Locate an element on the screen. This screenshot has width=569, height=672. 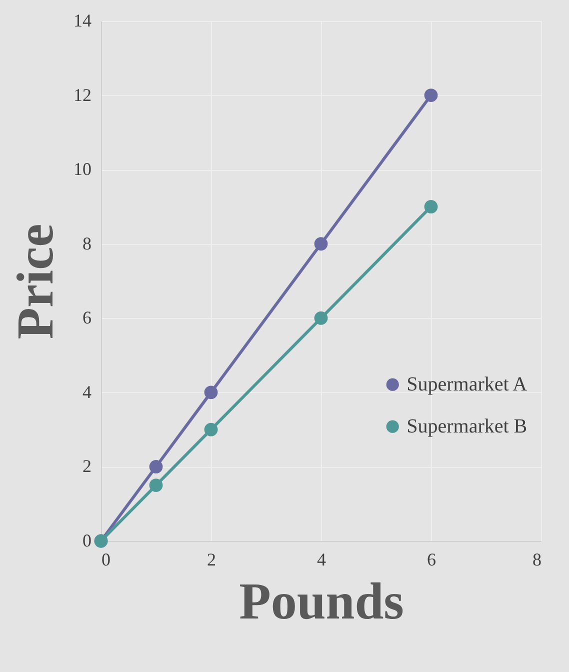
y-tick-label: 4 is located at coordinates (87, 392).